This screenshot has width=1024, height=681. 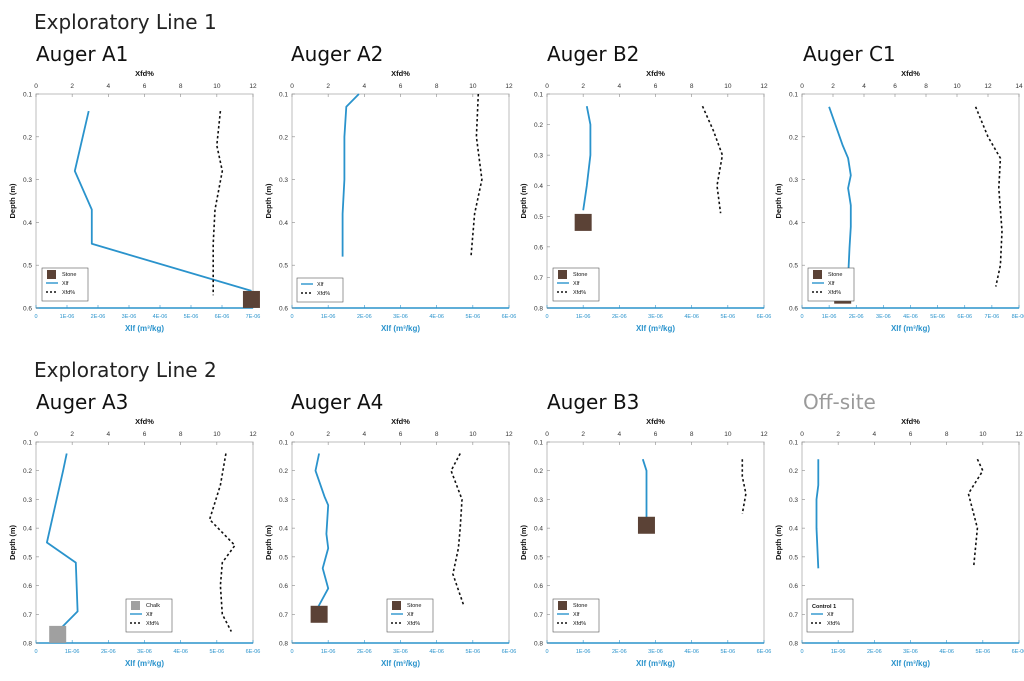 What do you see at coordinates (82, 402) in the screenshot?
I see `panel-label-auger-a3: Auger A3` at bounding box center [82, 402].